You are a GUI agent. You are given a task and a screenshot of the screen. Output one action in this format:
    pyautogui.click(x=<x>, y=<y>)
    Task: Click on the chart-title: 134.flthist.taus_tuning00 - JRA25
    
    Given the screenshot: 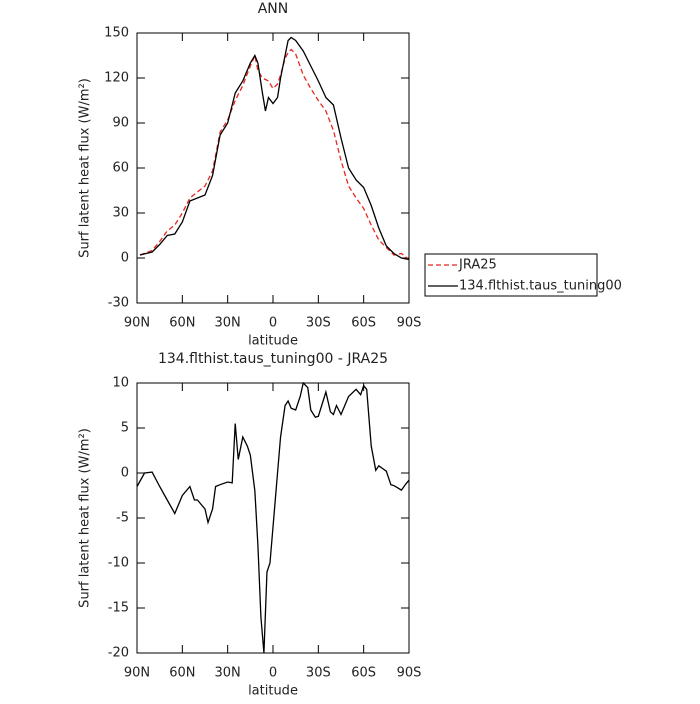 What is the action you would take?
    pyautogui.click(x=273, y=359)
    